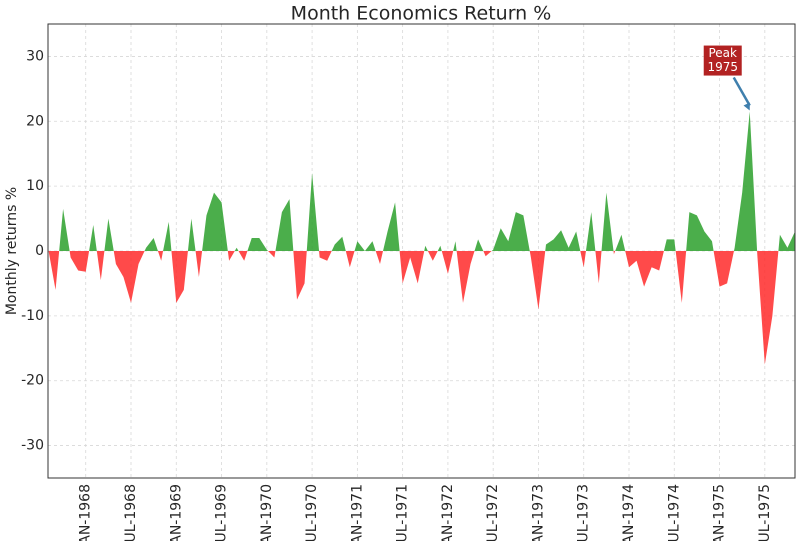  Describe the element at coordinates (493, 512) in the screenshot. I see `x-tick-label: JUL-1972` at that location.